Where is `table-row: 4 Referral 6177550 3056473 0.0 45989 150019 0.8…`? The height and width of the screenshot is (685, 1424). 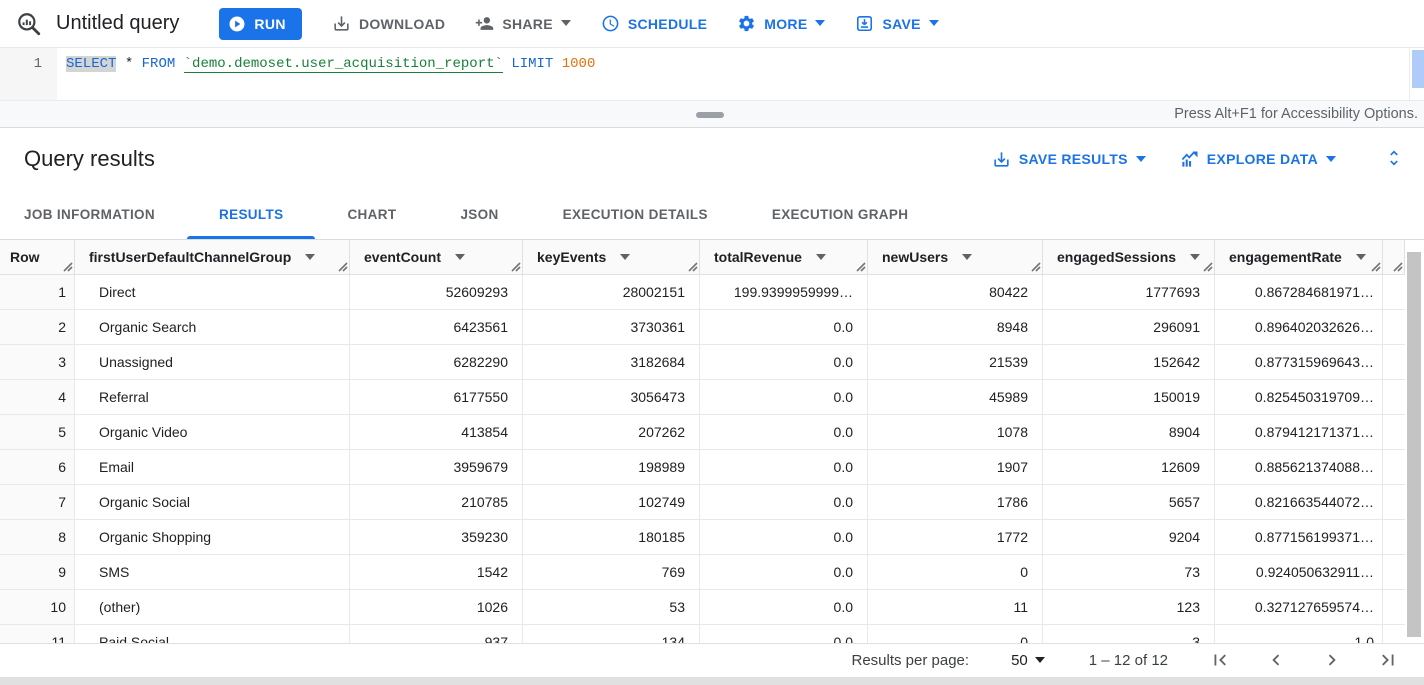 table-row: 4 Referral 6177550 3056473 0.0 45989 150019 0.8… is located at coordinates (712, 397).